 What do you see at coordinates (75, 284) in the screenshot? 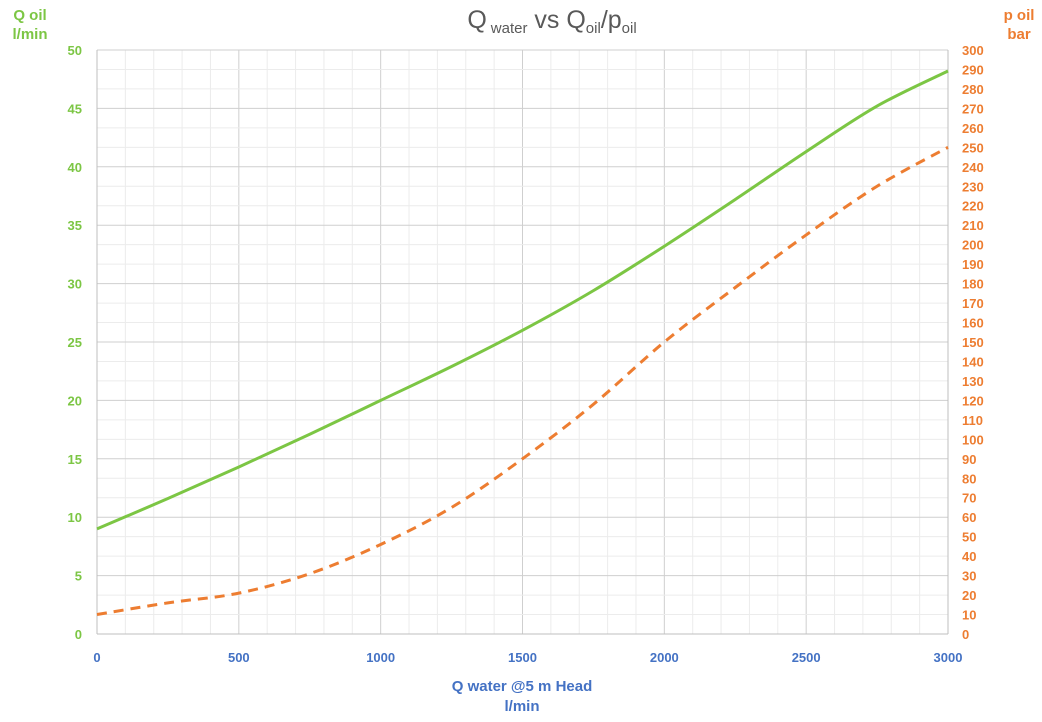
I see `y-left-tick-label: 30` at bounding box center [75, 284].